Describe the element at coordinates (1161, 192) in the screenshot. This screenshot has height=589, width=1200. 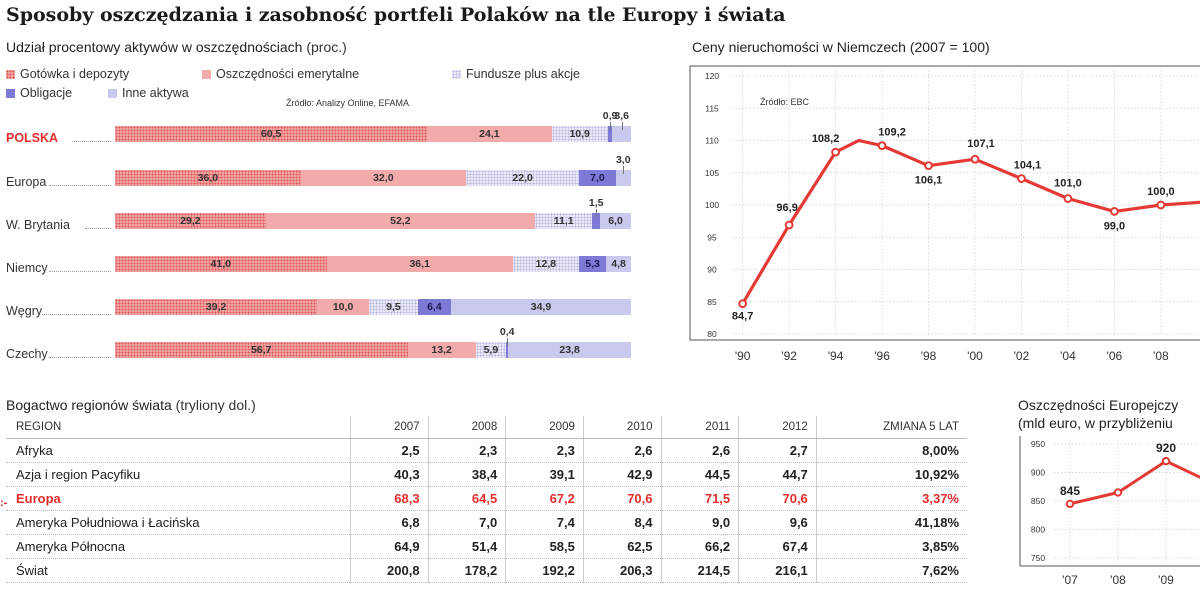
I see `line-point-label: 100,0` at that location.